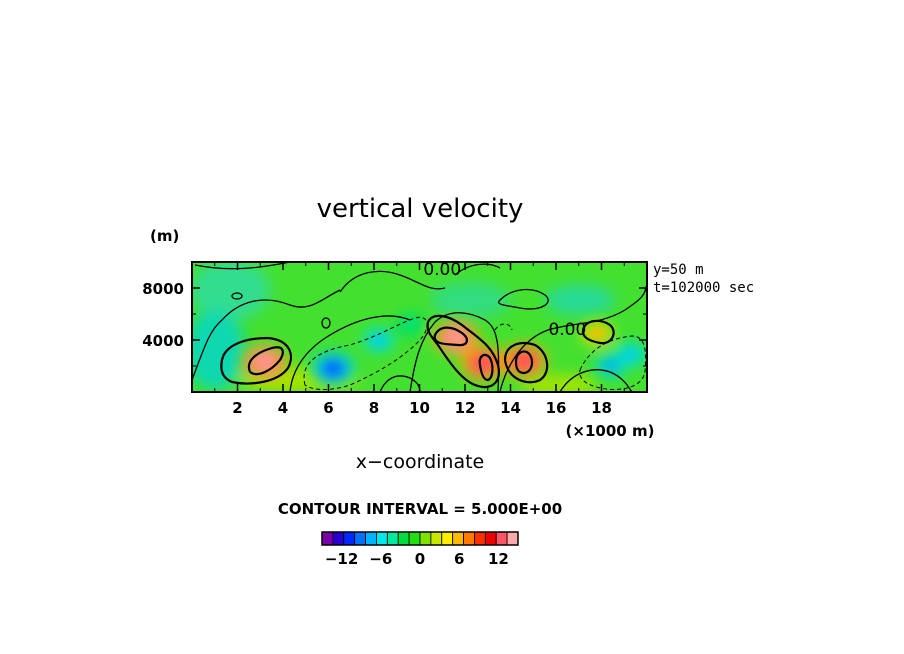 The height and width of the screenshot is (654, 904). Describe the element at coordinates (163, 341) in the screenshot. I see `y-tick-label: 4000` at that location.